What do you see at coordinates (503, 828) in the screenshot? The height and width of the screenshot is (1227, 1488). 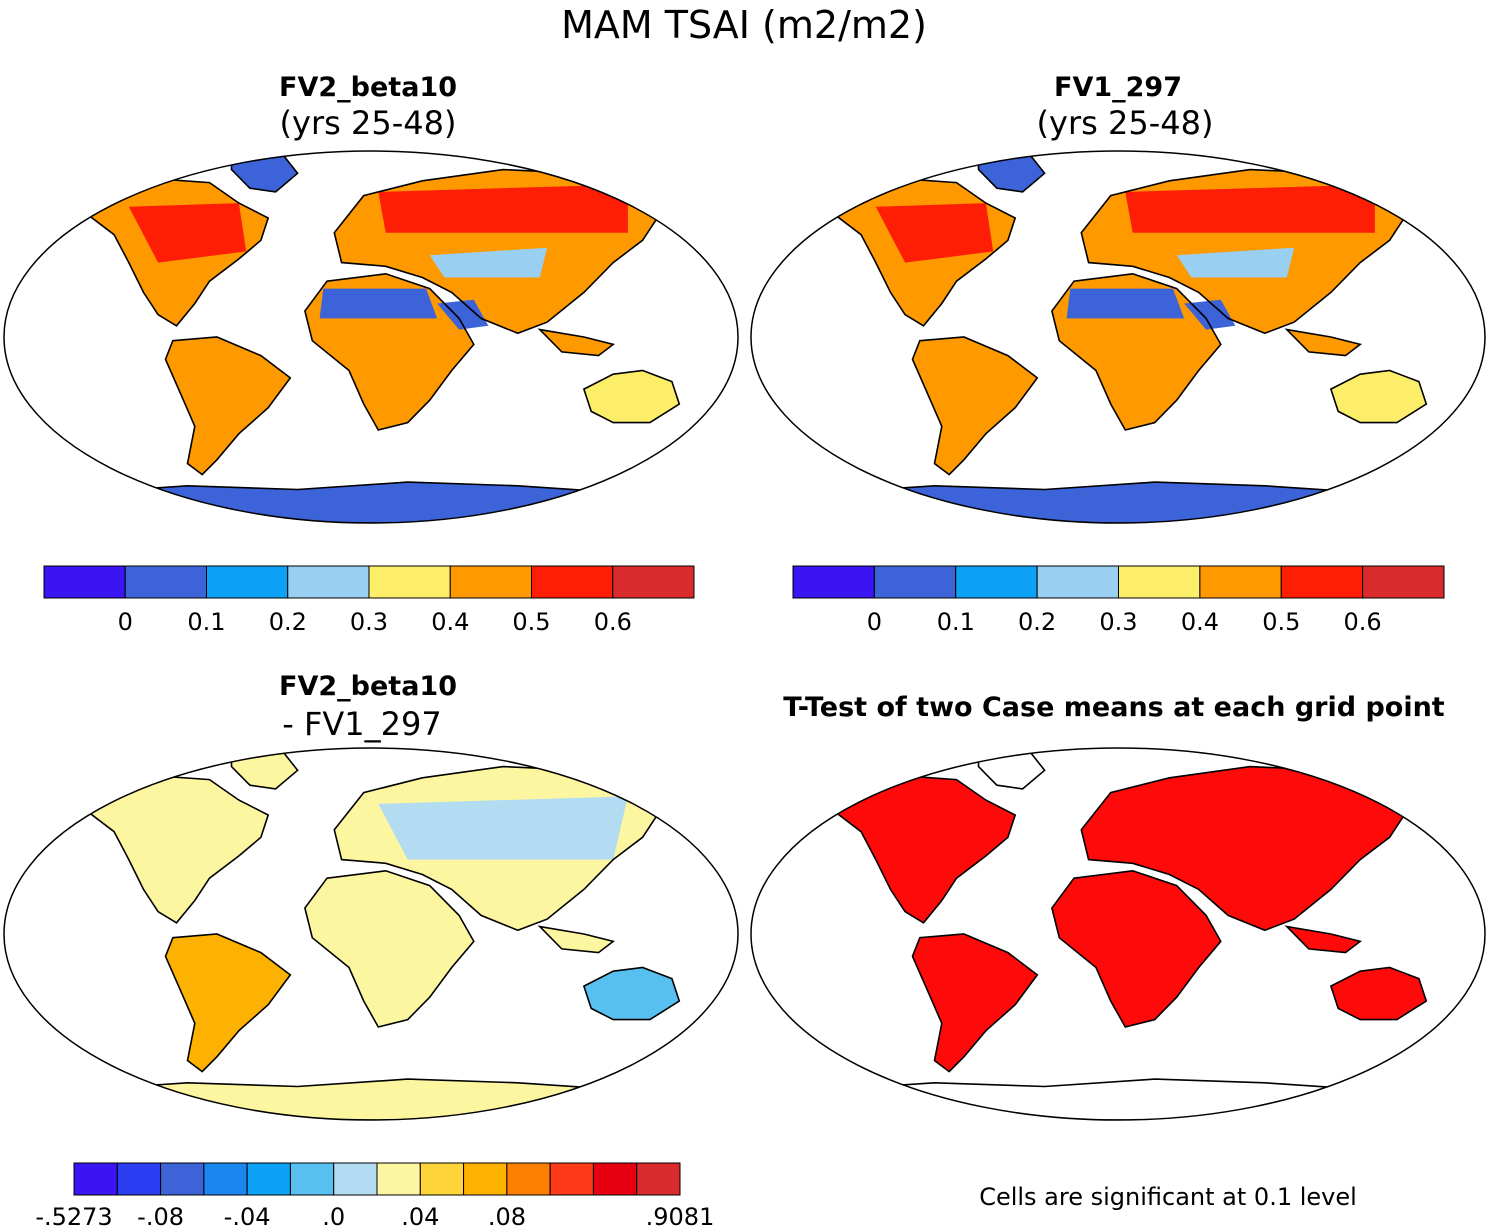 I see `region-eurasia` at bounding box center [503, 828].